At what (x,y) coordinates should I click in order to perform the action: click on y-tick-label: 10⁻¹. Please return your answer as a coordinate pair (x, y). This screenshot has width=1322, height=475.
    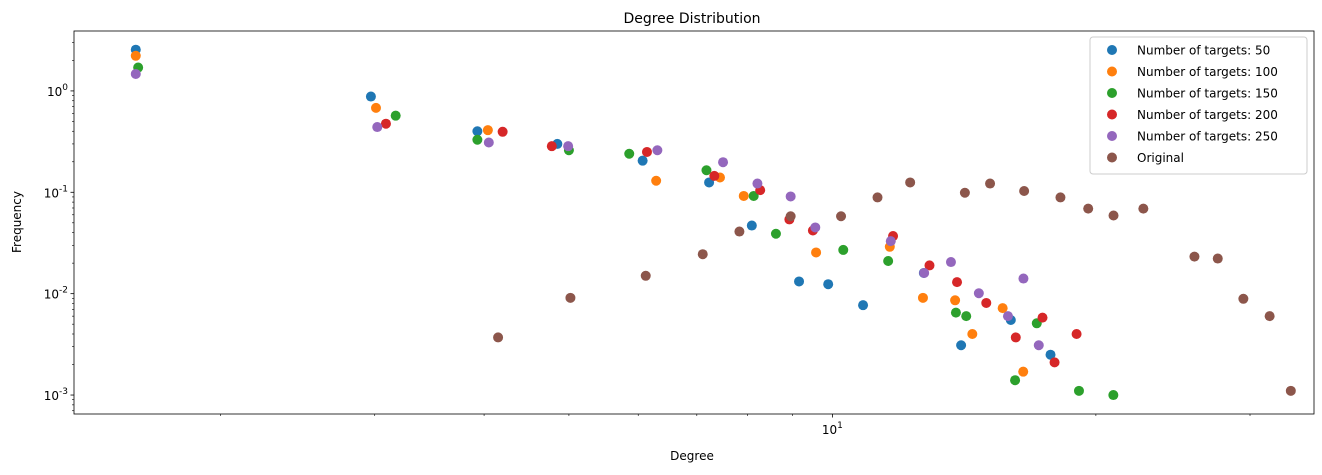
    Looking at the image, I should click on (56, 192).